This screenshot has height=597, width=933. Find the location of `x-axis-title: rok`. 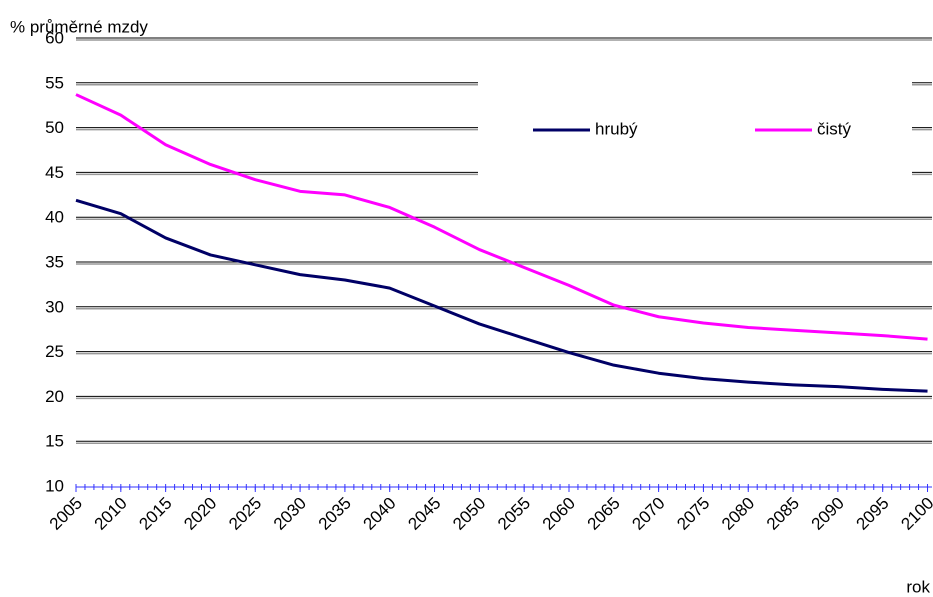

x-axis-title: rok is located at coordinates (918, 586).